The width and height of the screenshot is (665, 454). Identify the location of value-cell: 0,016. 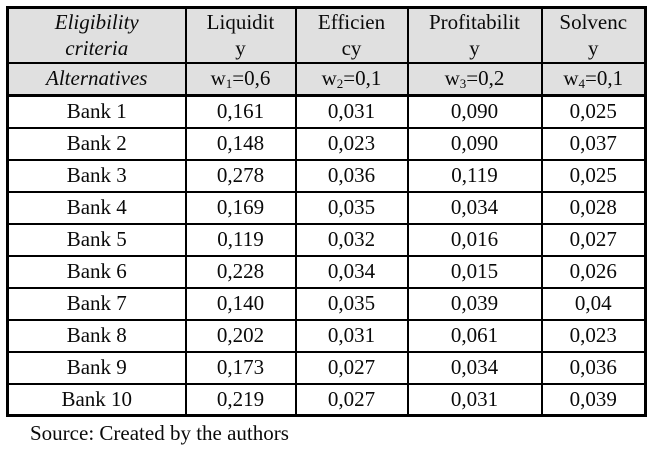
(474, 239).